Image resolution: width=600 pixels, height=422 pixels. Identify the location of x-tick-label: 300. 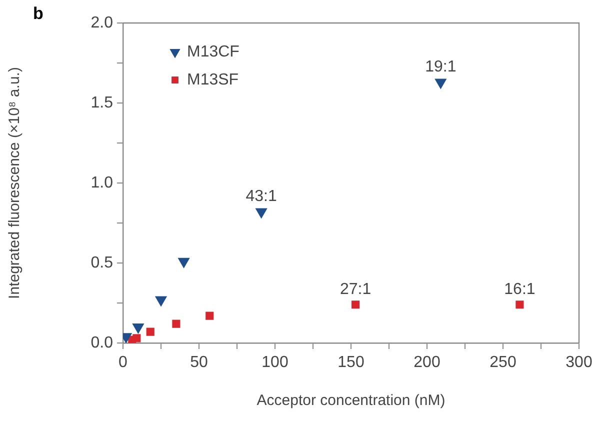
(579, 363).